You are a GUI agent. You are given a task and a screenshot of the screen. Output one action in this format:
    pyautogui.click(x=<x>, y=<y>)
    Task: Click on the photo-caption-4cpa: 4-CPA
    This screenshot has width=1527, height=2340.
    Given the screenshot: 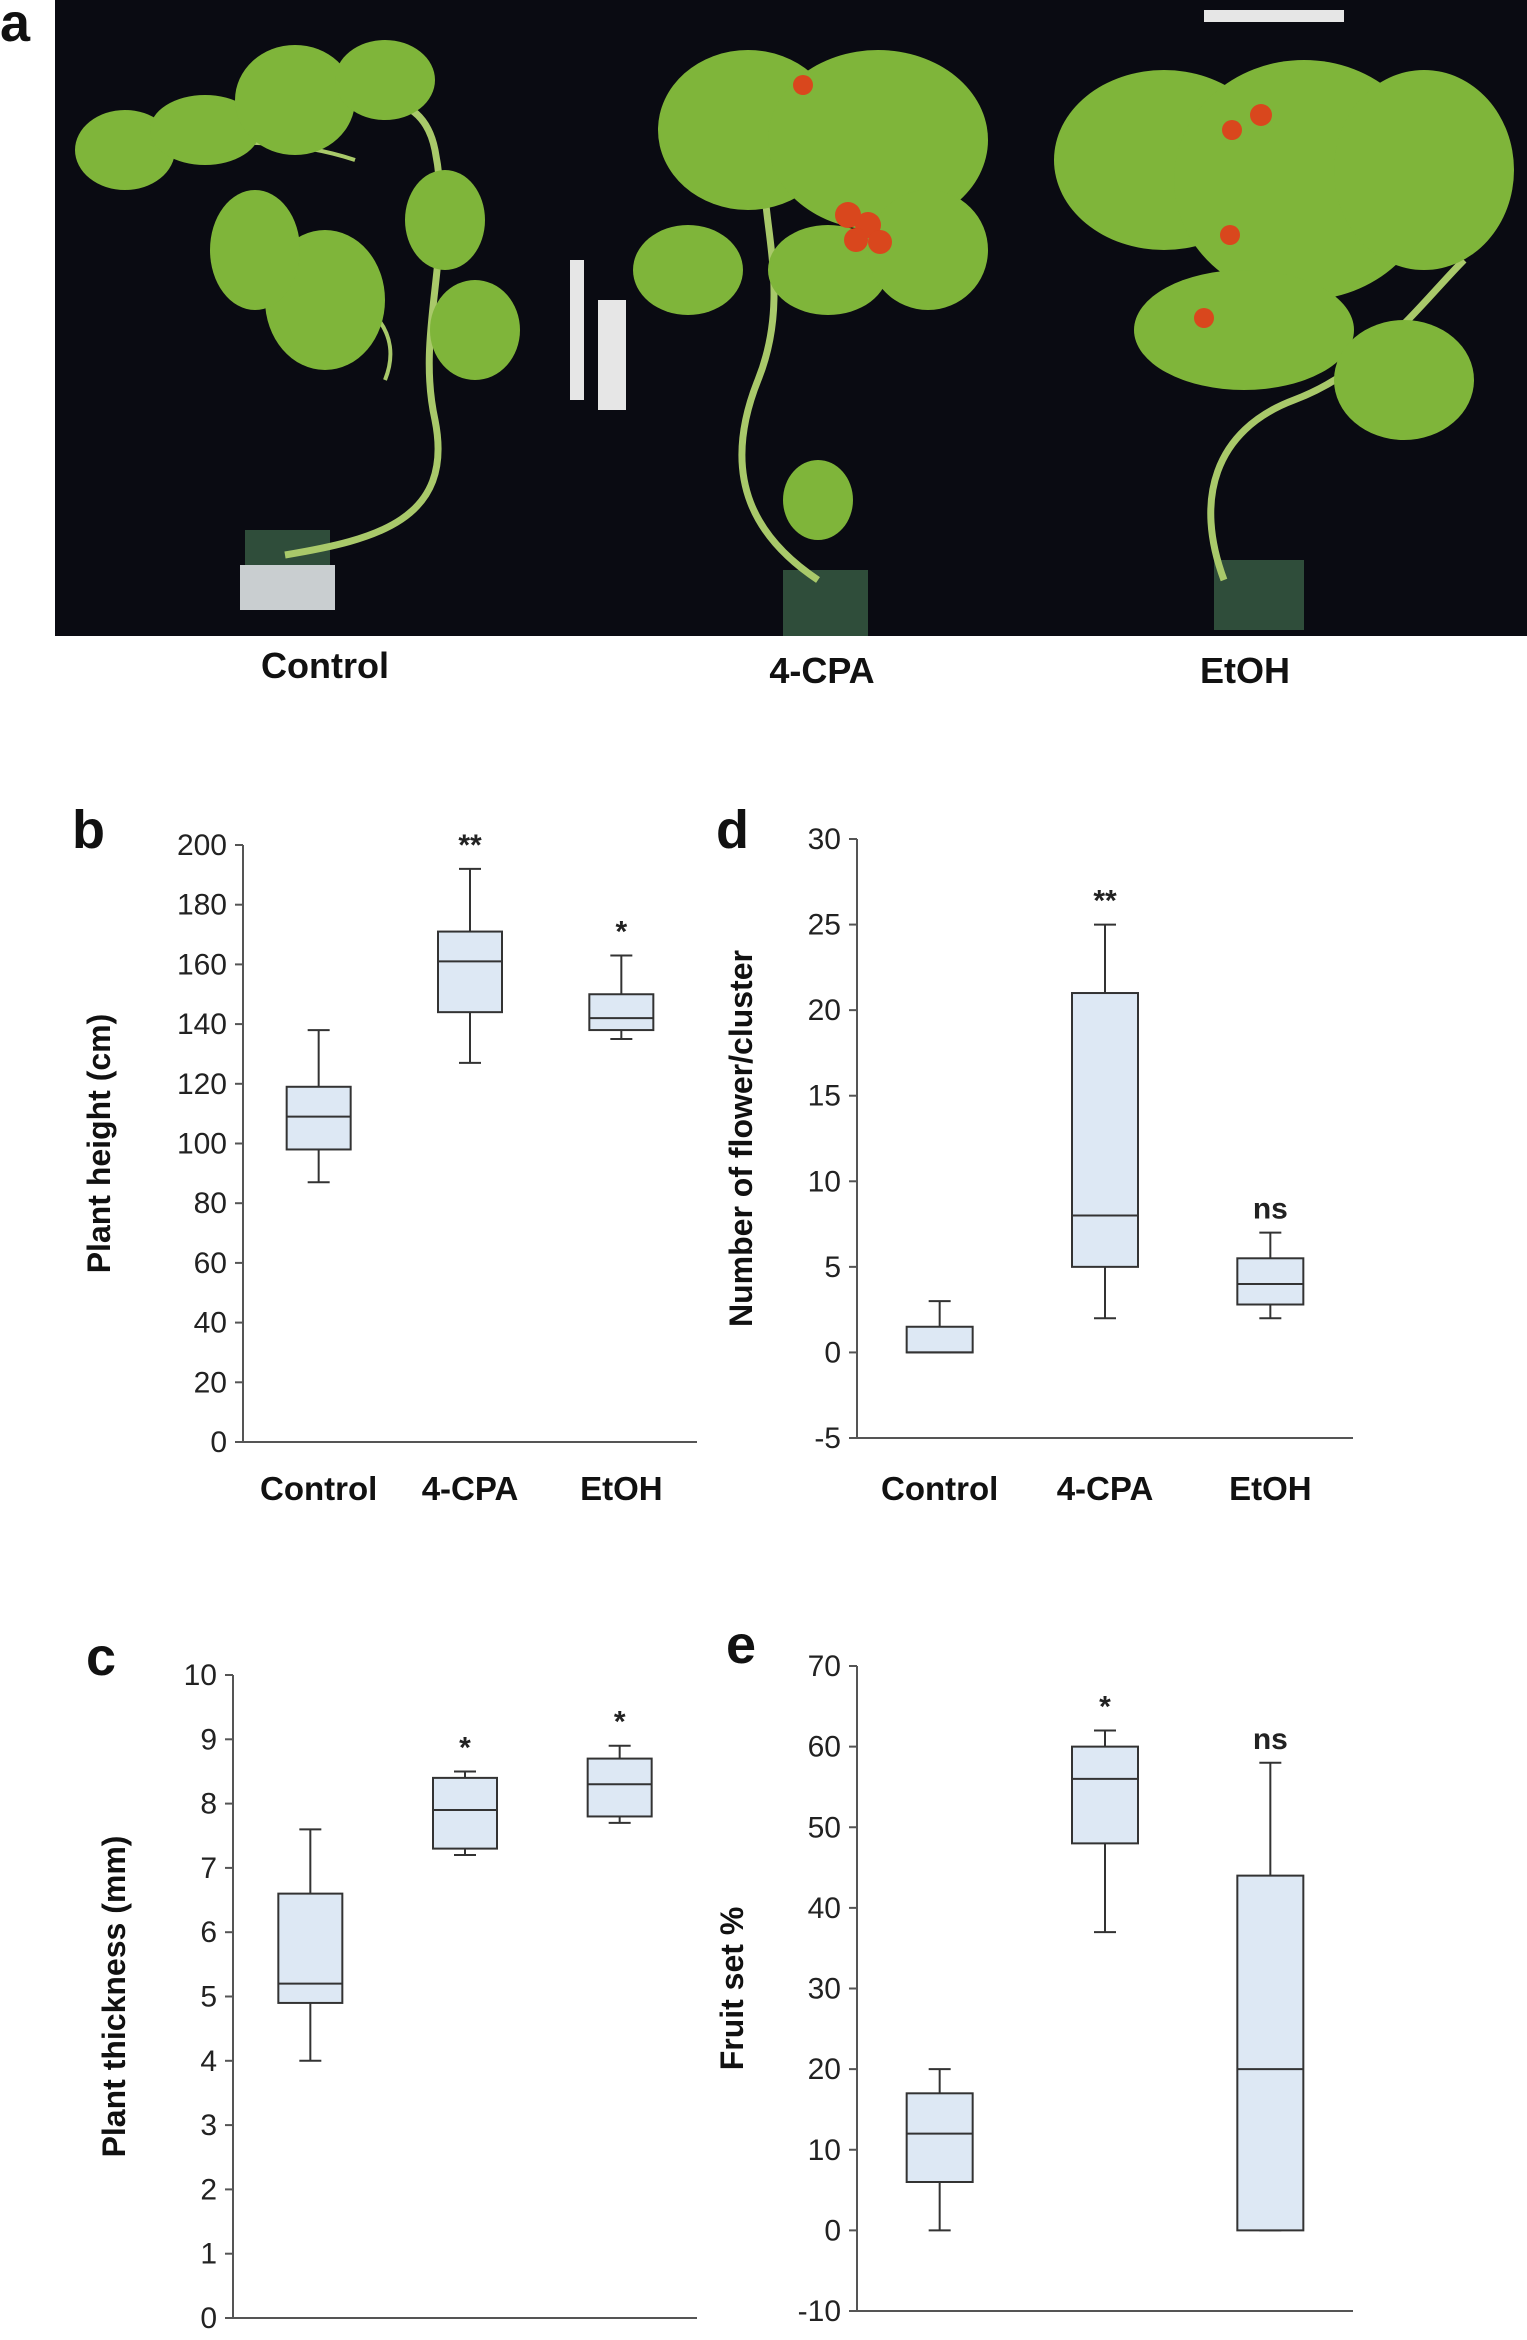 What is the action you would take?
    pyautogui.click(x=822, y=670)
    